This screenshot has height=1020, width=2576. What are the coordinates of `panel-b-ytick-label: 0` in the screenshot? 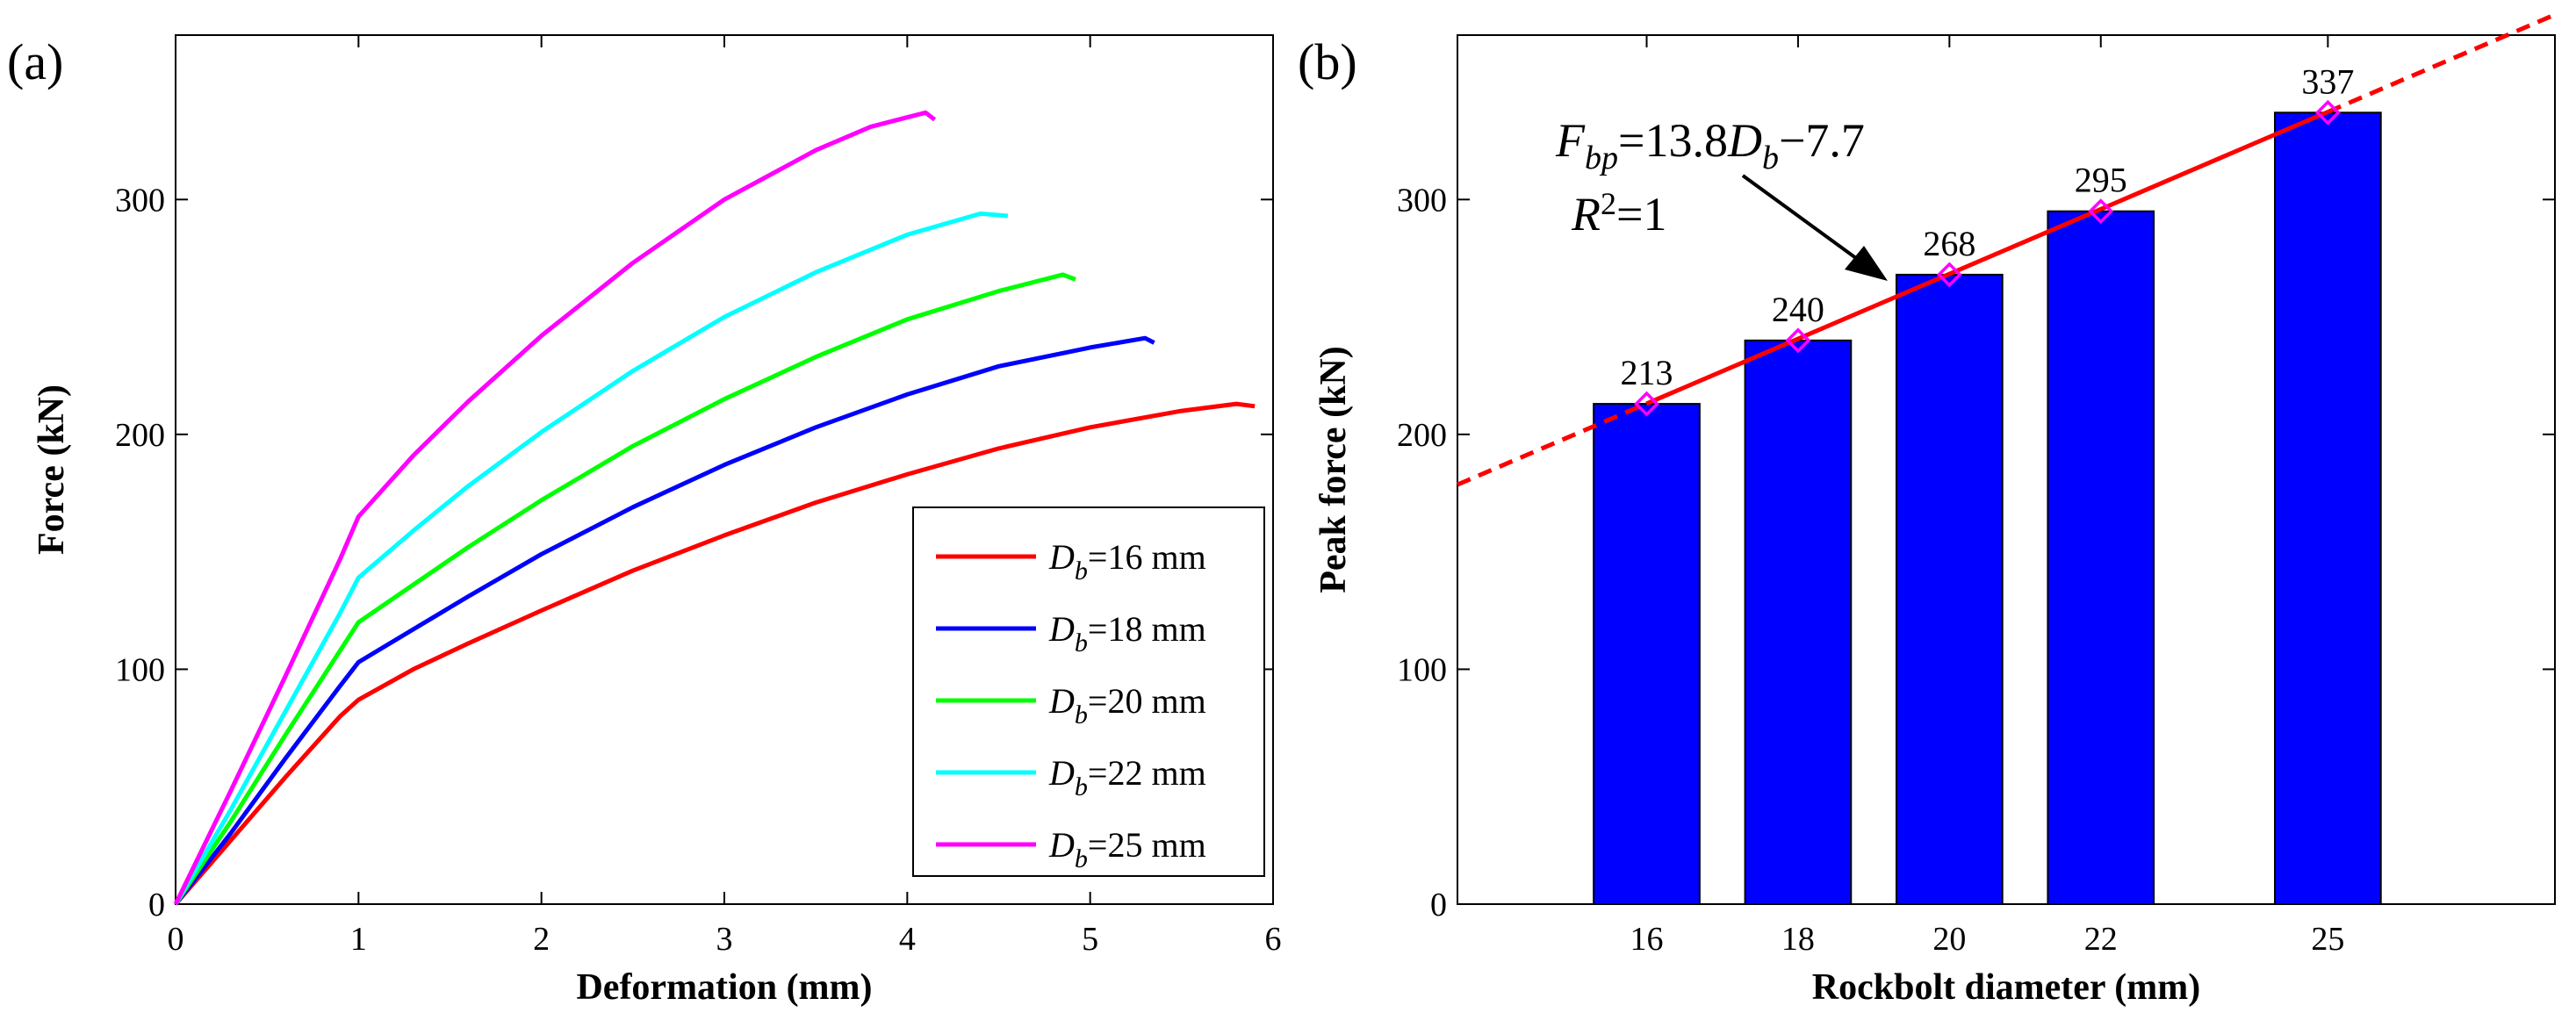 It's located at (1438, 905).